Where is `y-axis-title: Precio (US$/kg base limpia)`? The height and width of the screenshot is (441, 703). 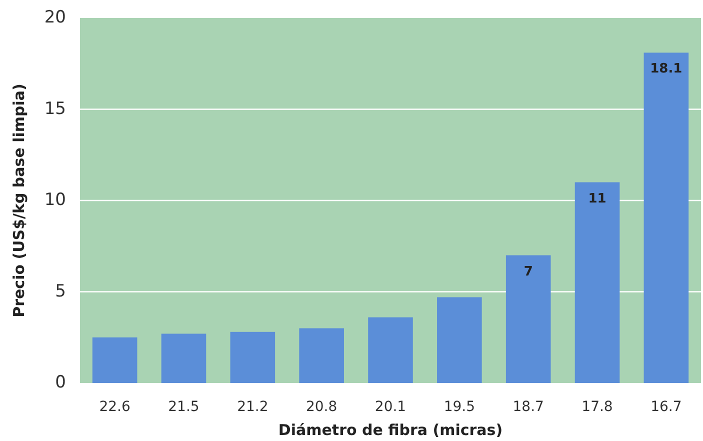 y-axis-title: Precio (US$/kg base limpia) is located at coordinates (19, 201).